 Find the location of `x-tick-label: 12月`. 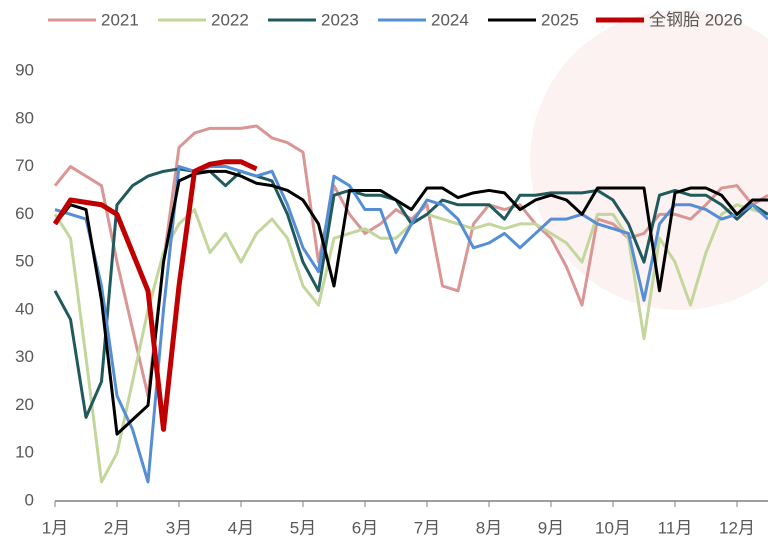

x-tick-label: 12月 is located at coordinates (737, 527).